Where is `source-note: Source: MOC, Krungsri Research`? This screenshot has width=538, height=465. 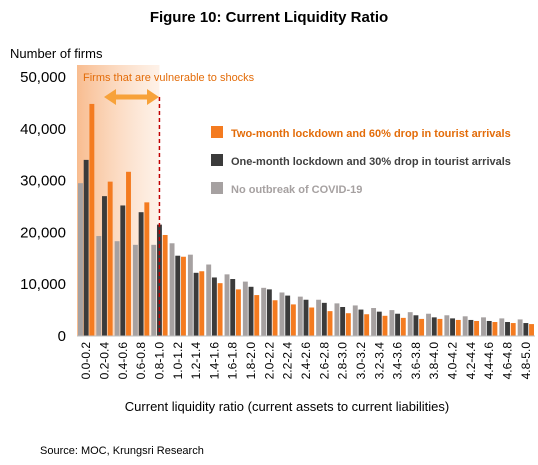 source-note: Source: MOC, Krungsri Research is located at coordinates (122, 451).